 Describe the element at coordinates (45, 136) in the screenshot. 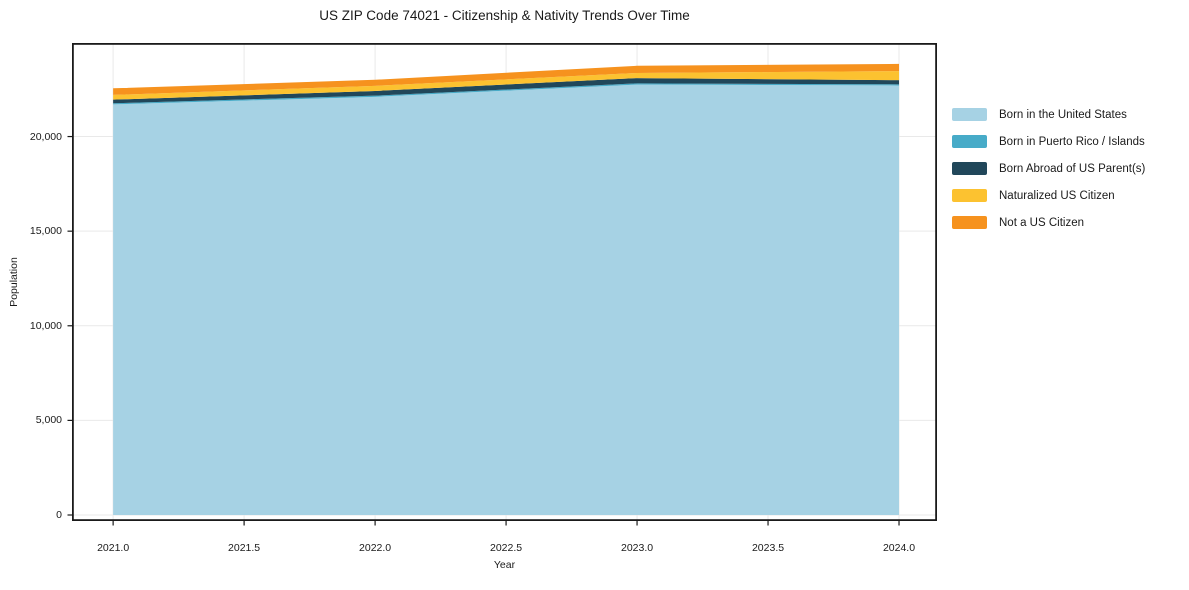

I see `y-tick-label: 20,000` at that location.